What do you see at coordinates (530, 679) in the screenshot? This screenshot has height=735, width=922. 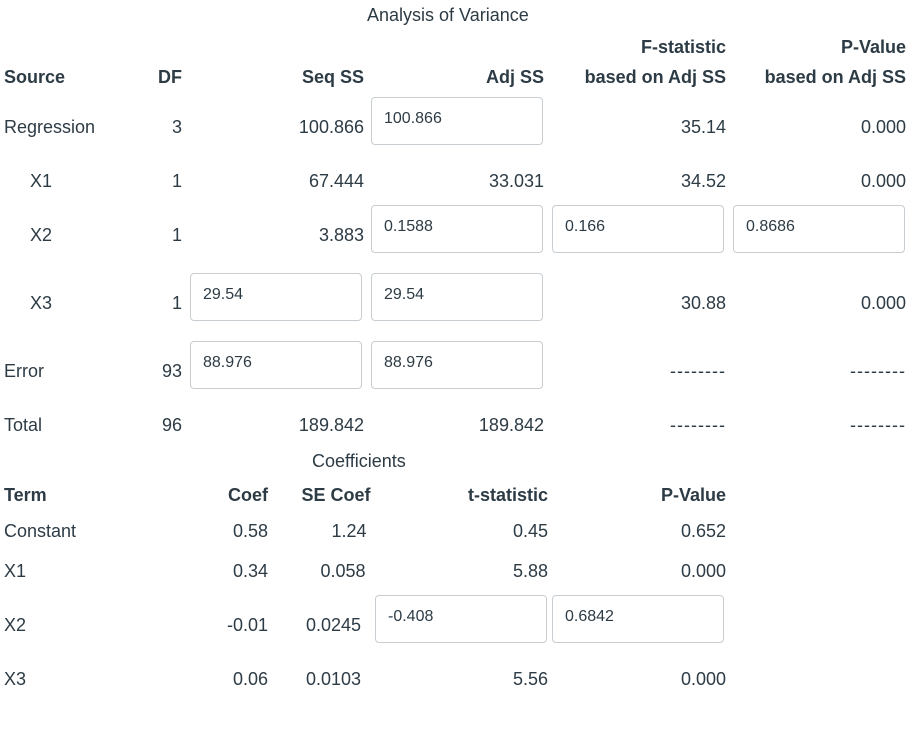 I see `coef-x3-t: 5.56` at bounding box center [530, 679].